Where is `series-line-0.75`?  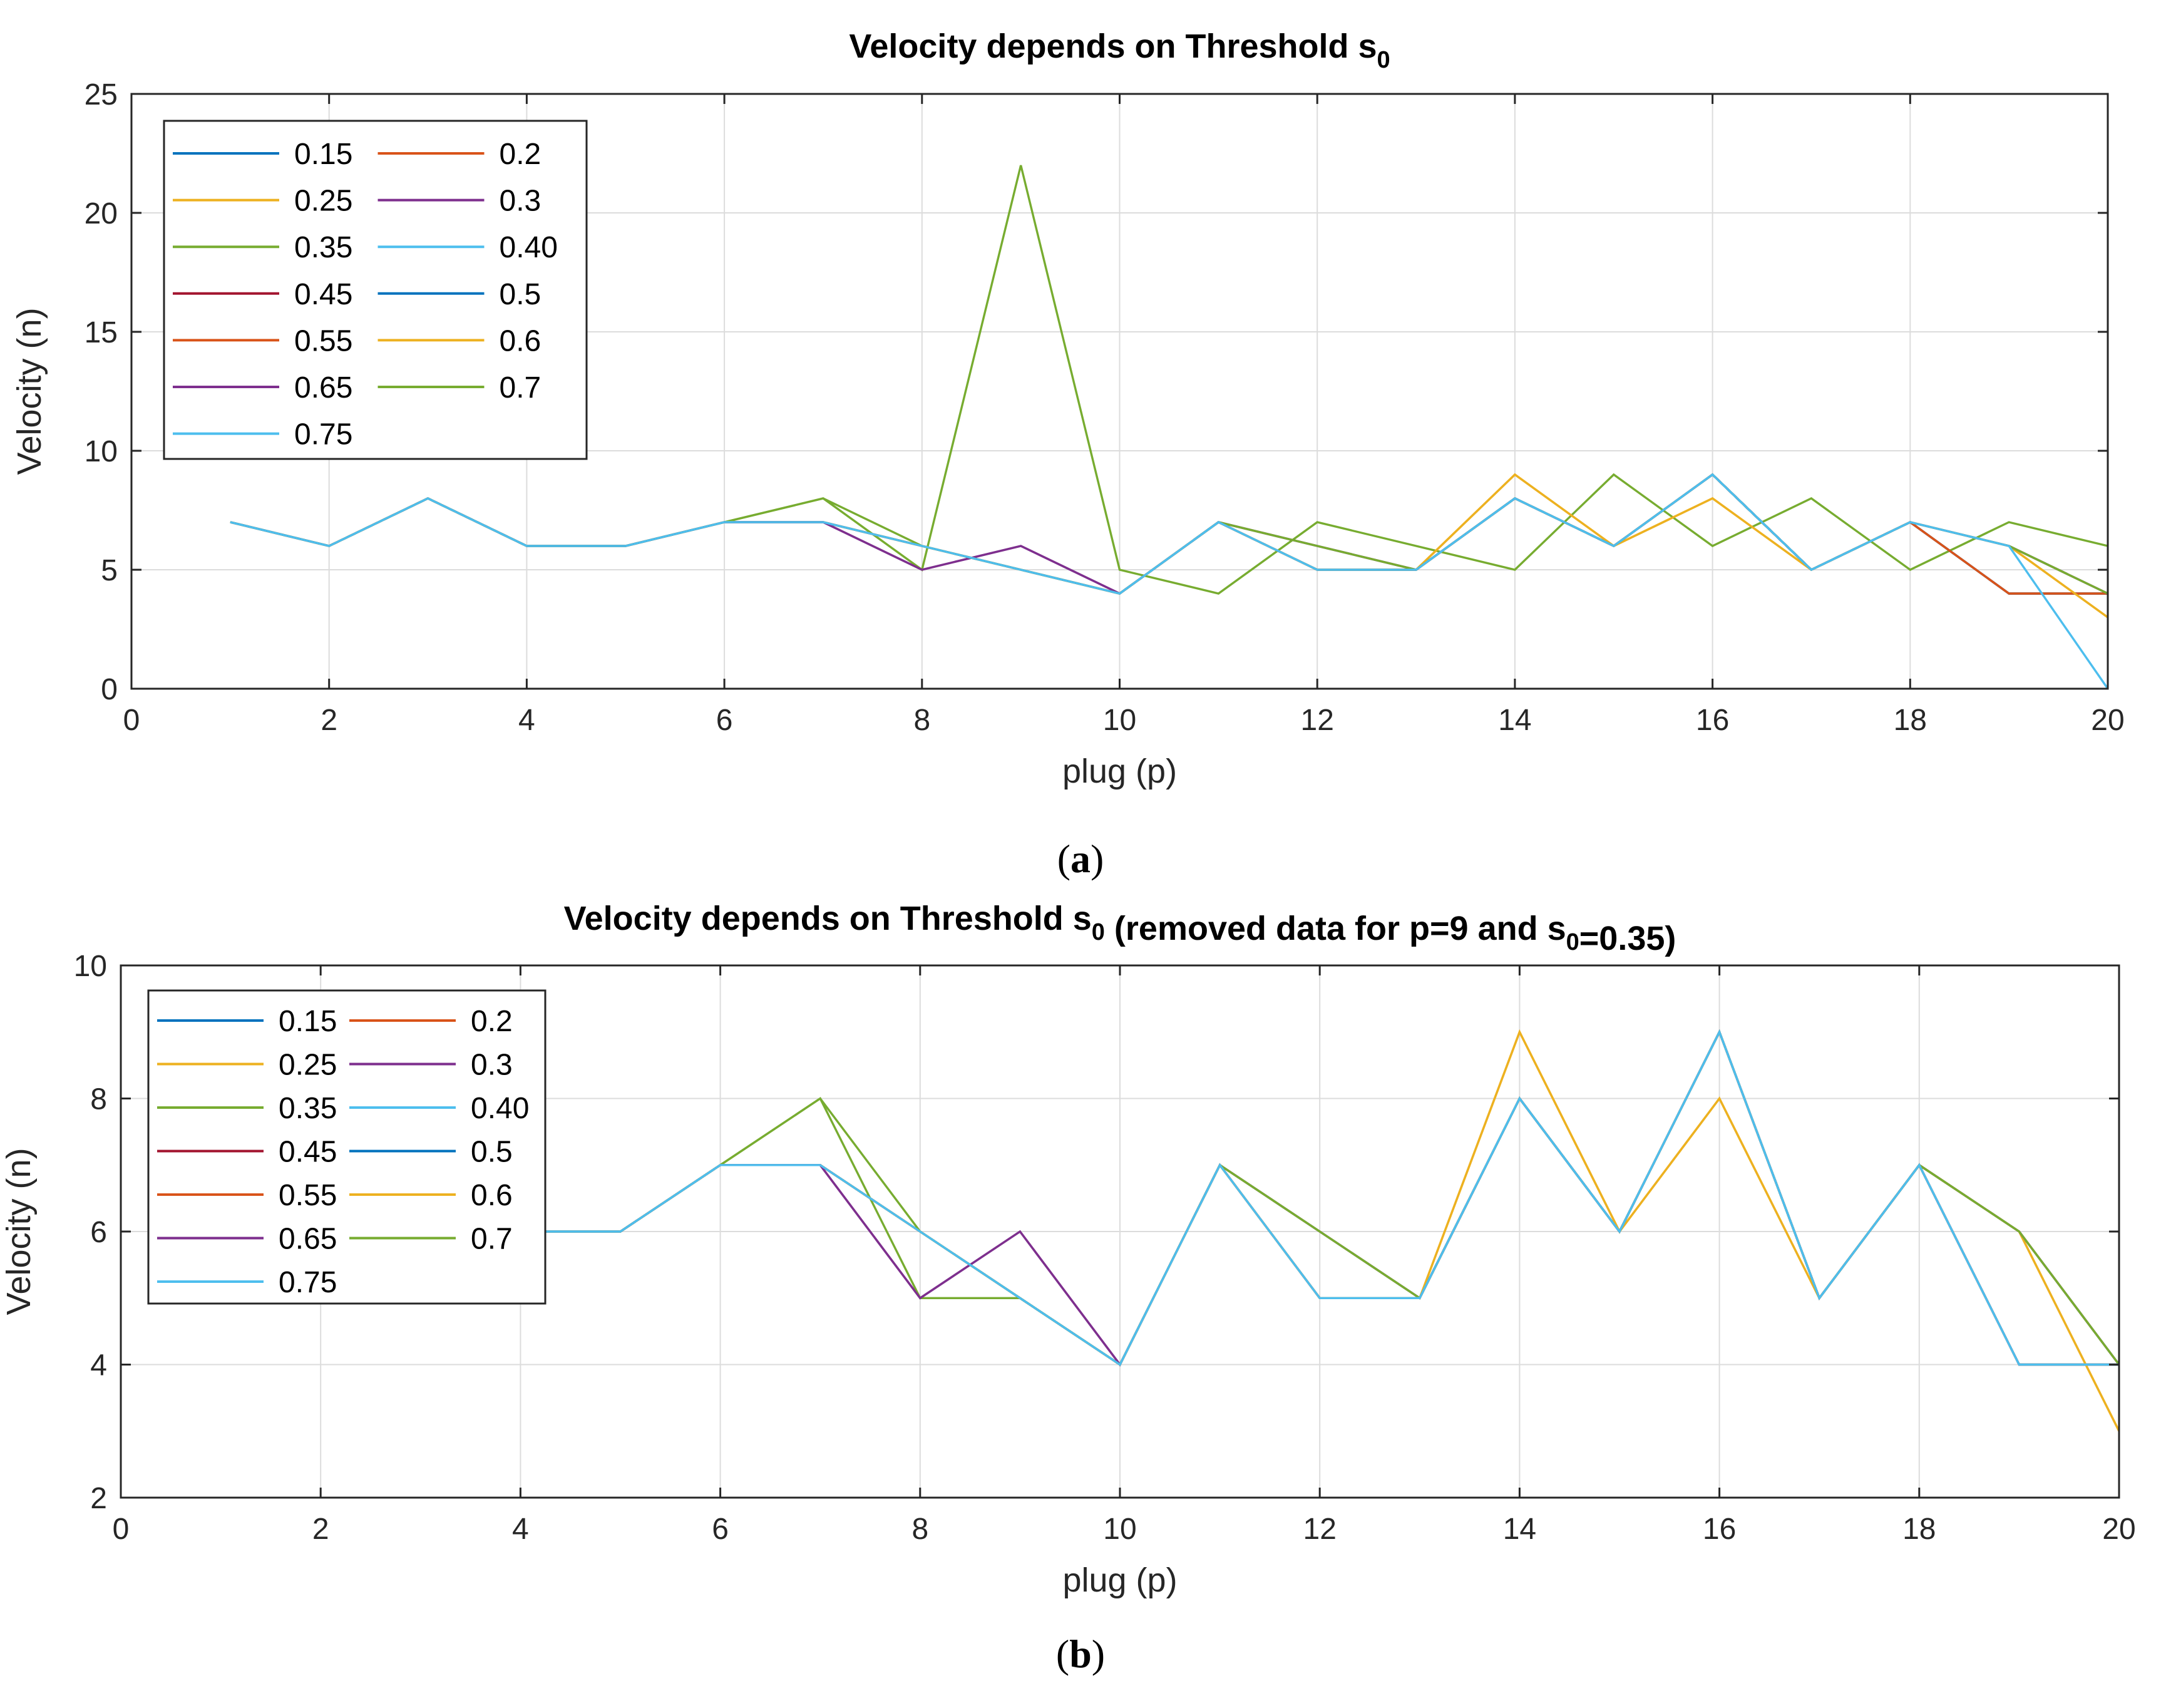 series-line-0.75 is located at coordinates (1169, 581).